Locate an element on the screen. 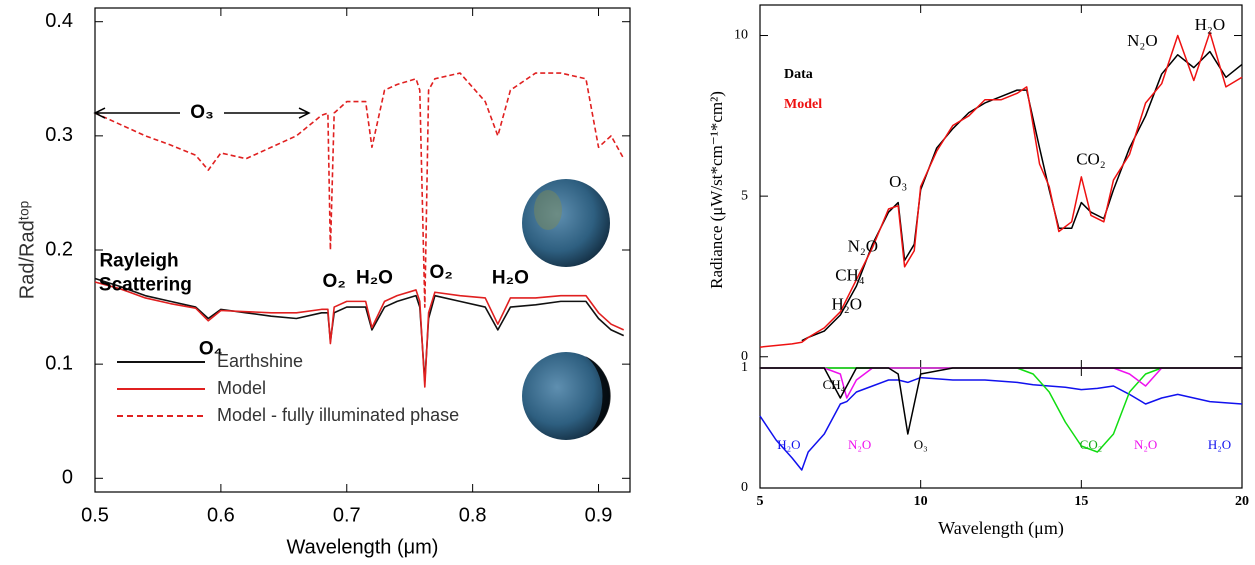 This screenshot has height=565, width=1255. y-tick-label: 5 is located at coordinates (744, 195).